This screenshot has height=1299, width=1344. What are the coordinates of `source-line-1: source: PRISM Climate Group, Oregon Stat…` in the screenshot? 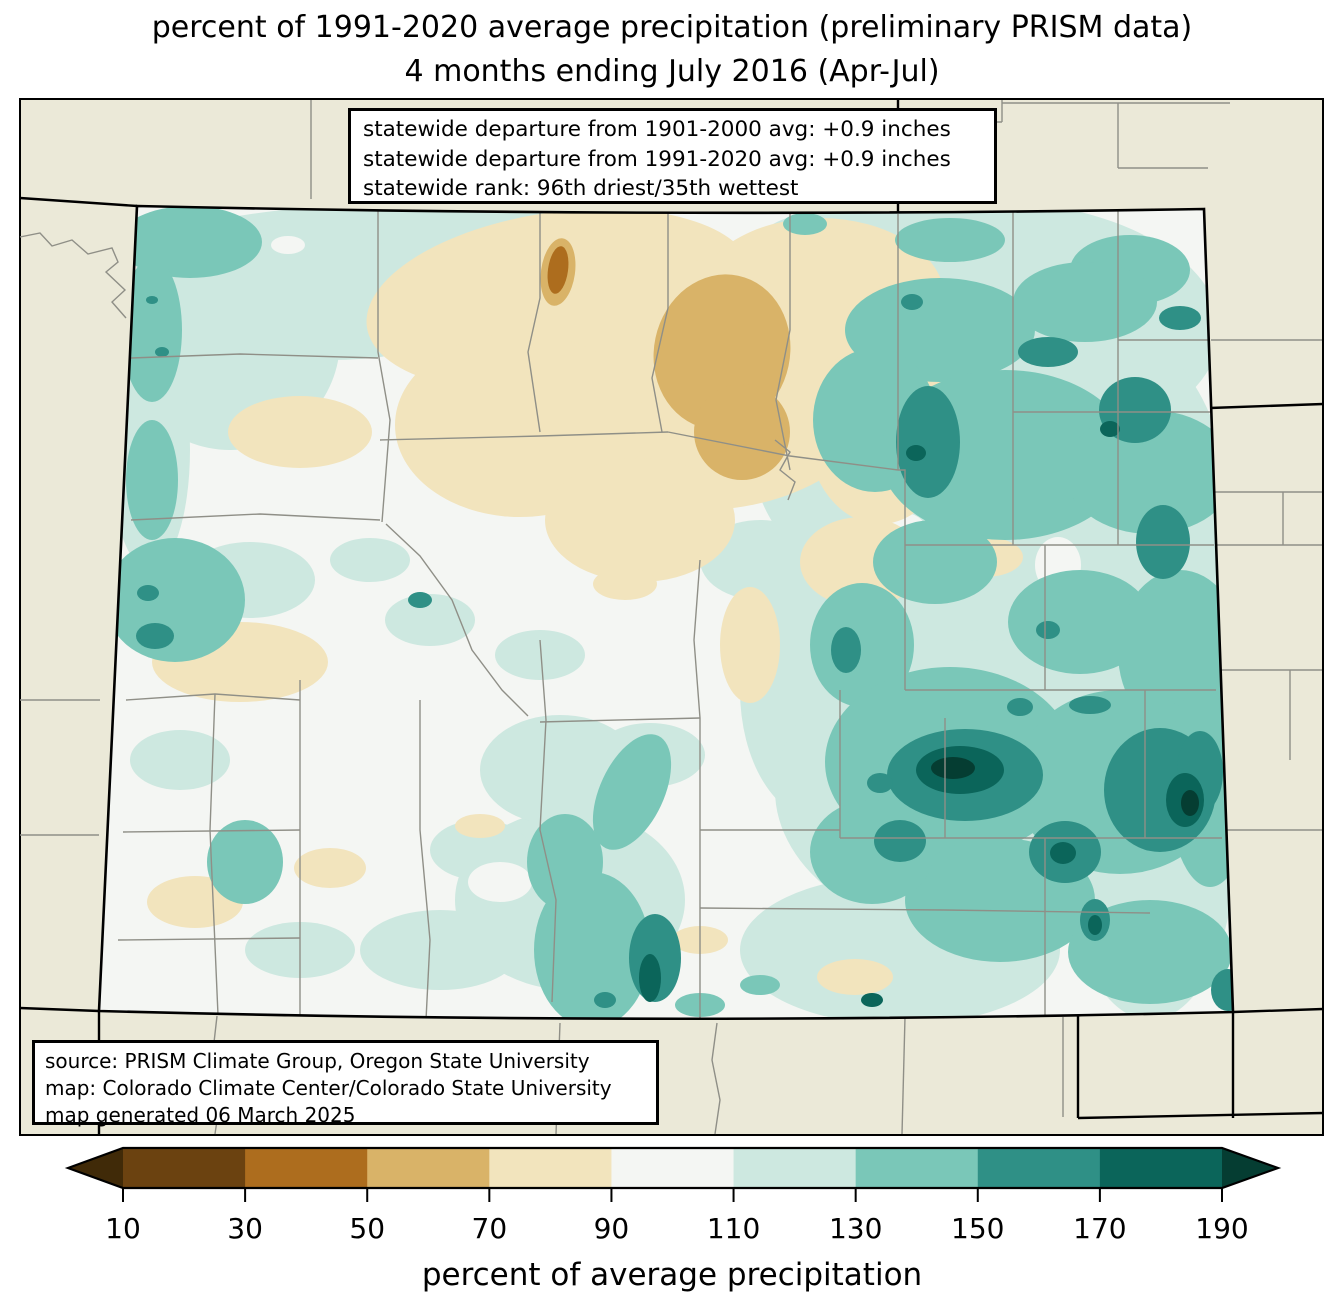 It's located at (317, 1061).